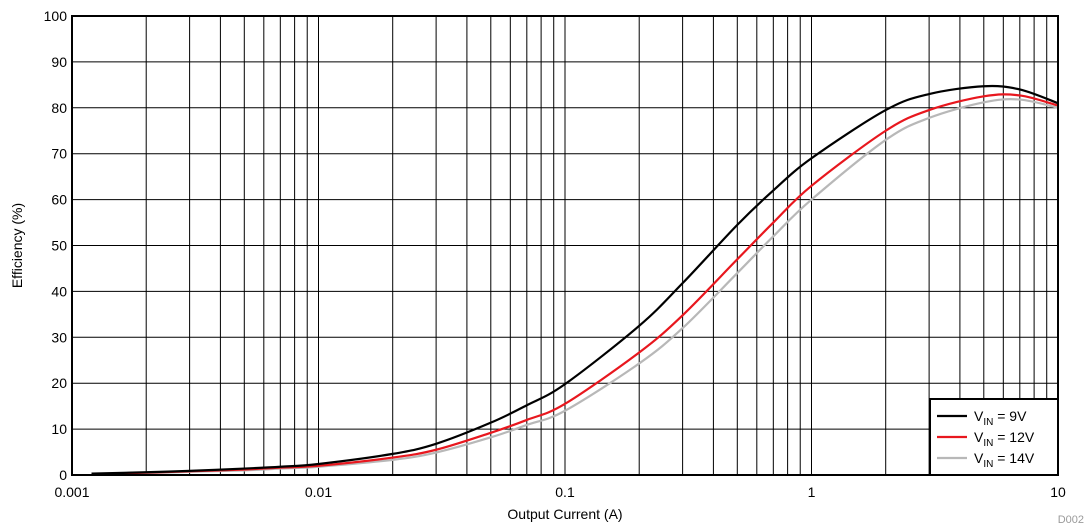 The height and width of the screenshot is (527, 1089). What do you see at coordinates (59, 383) in the screenshot?
I see `y-tick-label: 20` at bounding box center [59, 383].